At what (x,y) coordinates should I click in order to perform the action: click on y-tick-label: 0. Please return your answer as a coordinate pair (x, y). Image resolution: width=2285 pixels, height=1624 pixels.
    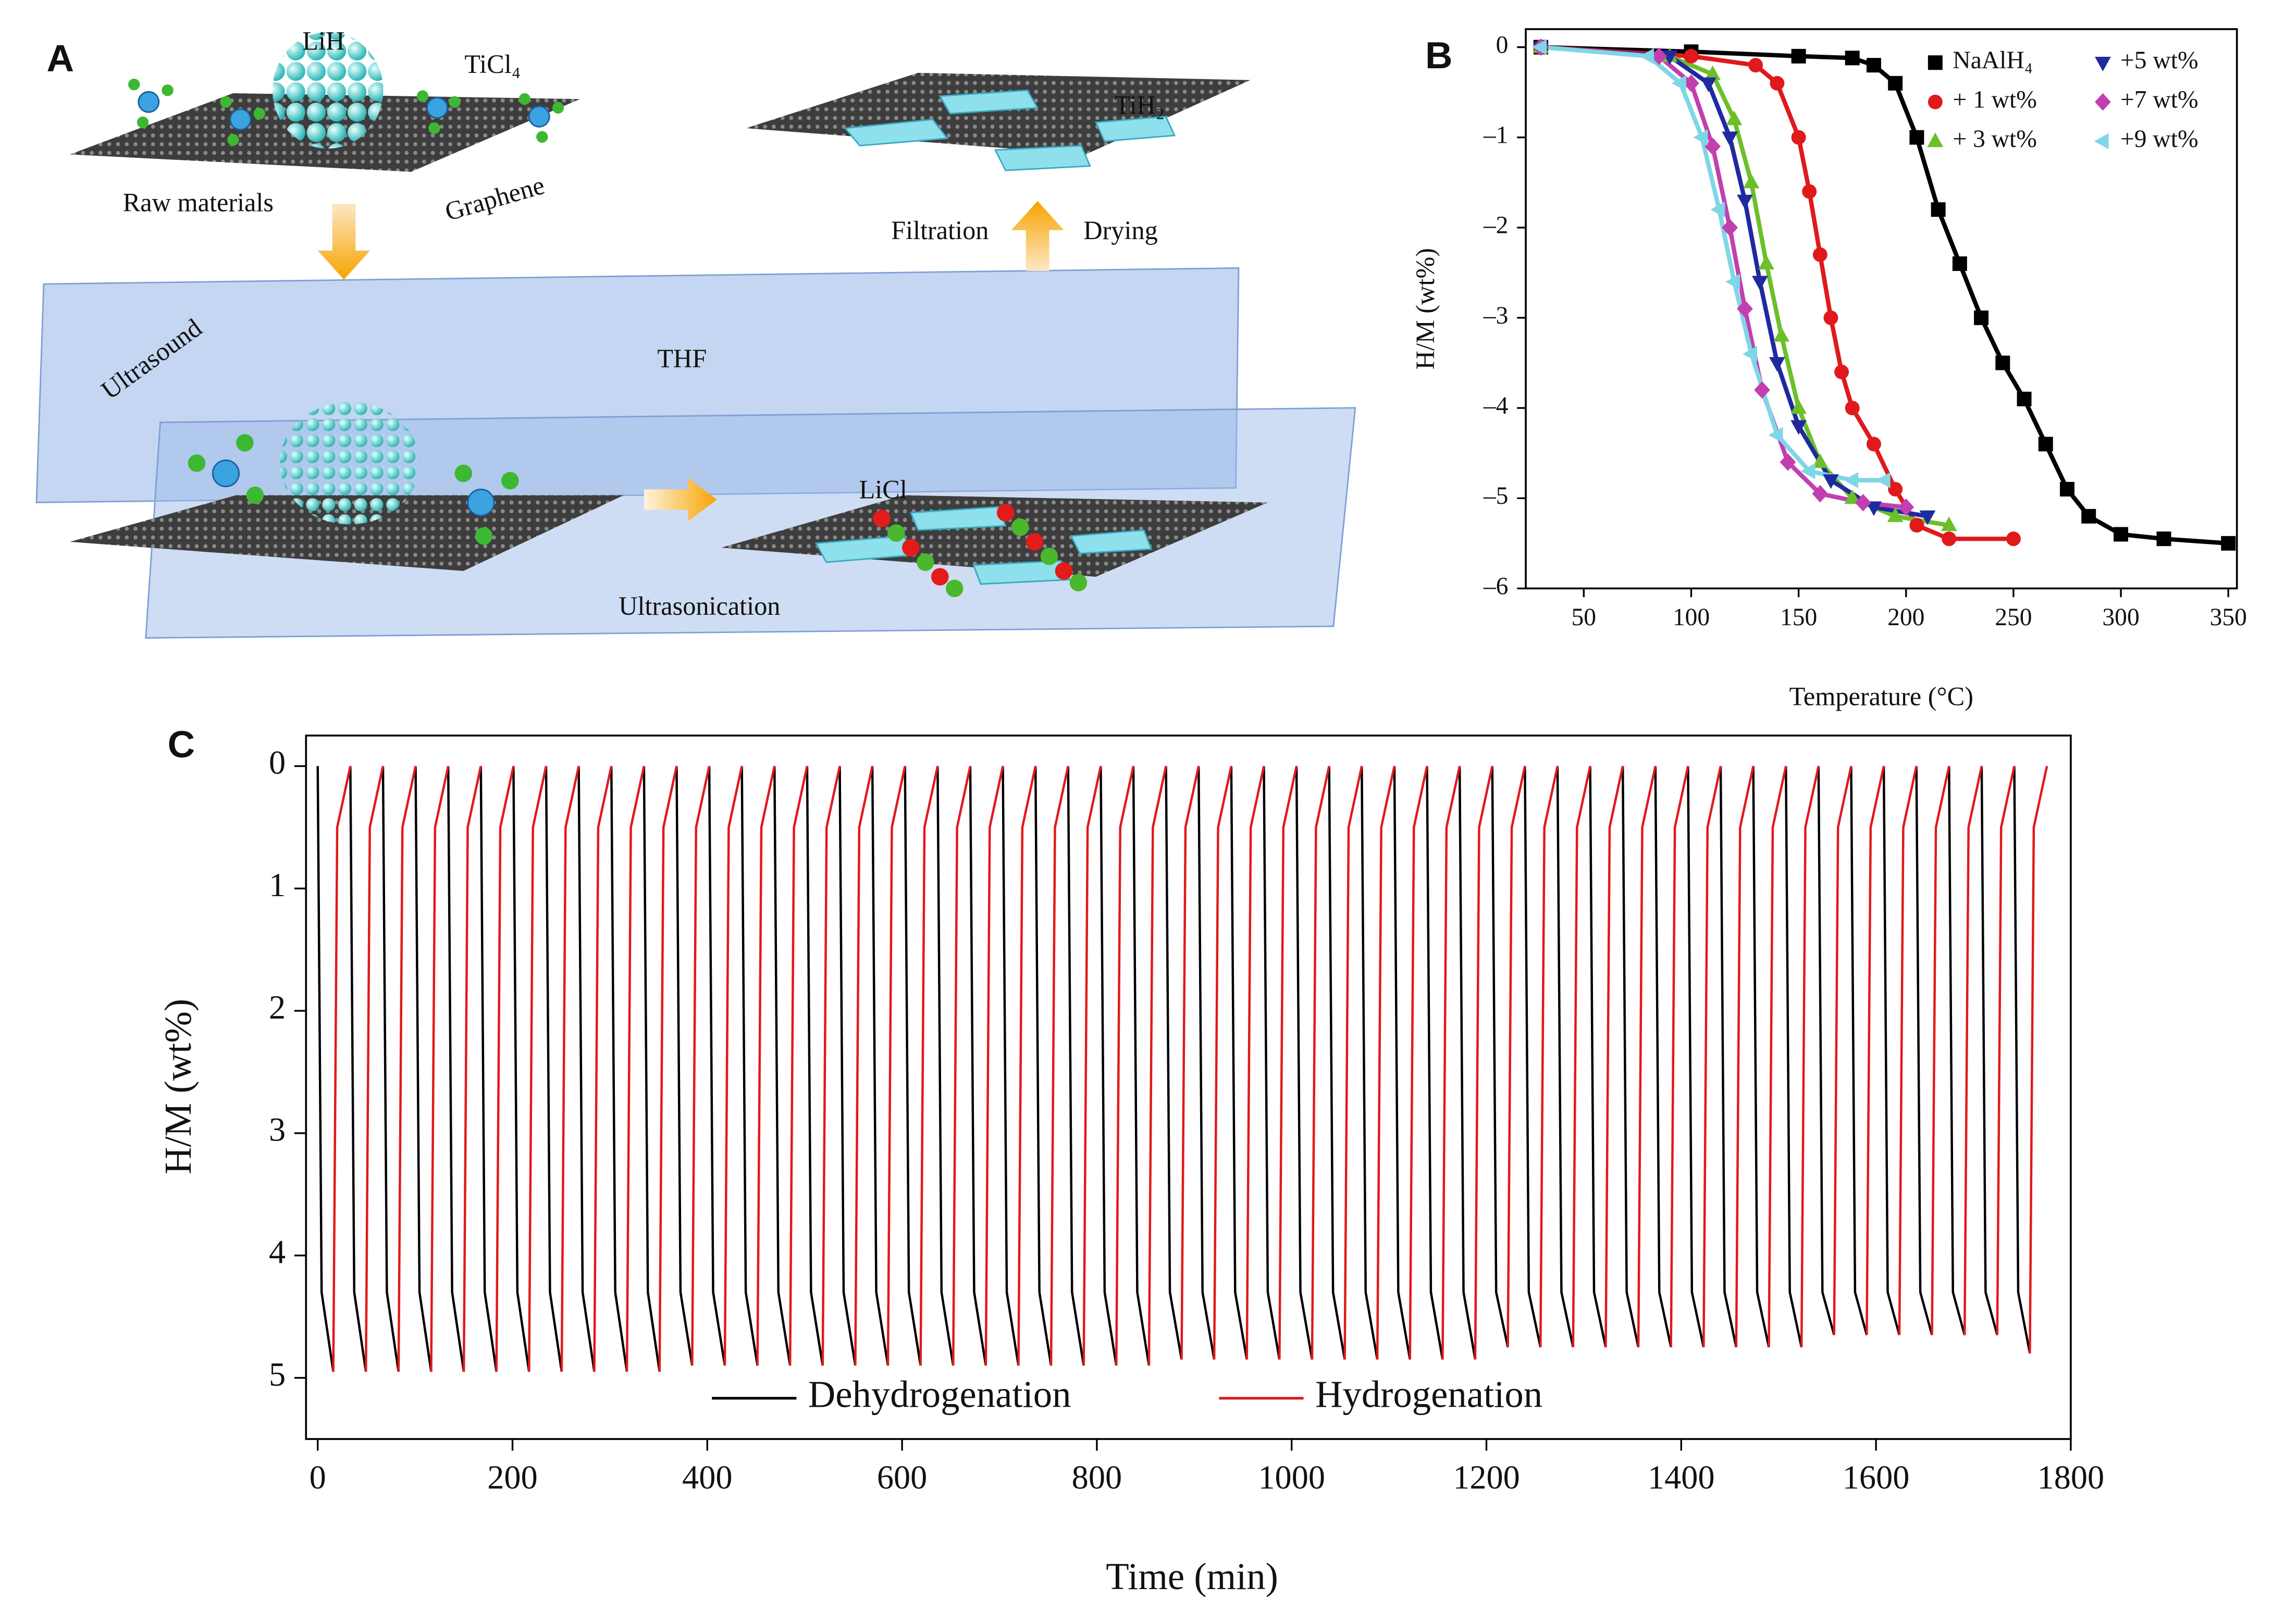
    Looking at the image, I should click on (1503, 44).